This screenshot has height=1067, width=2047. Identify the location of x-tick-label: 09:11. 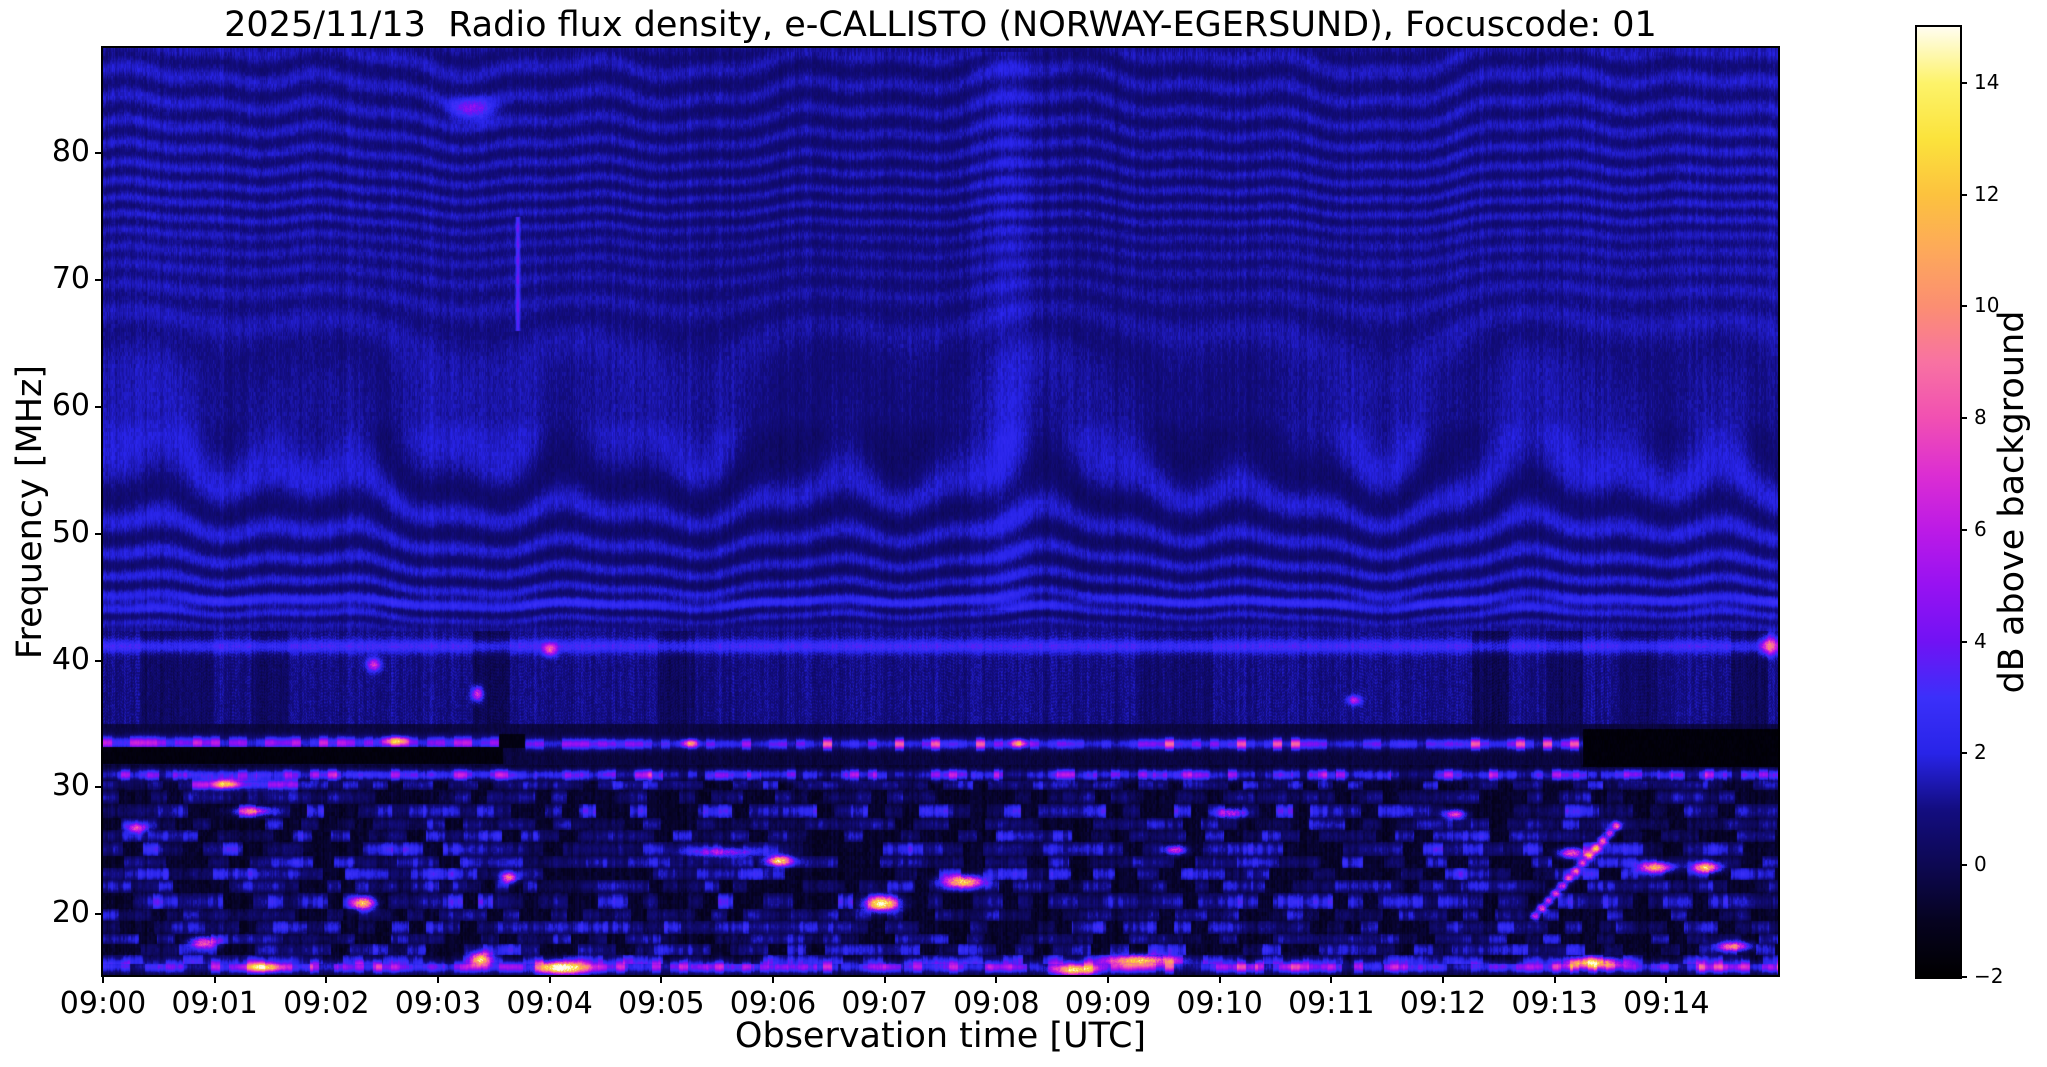
(1331, 1003).